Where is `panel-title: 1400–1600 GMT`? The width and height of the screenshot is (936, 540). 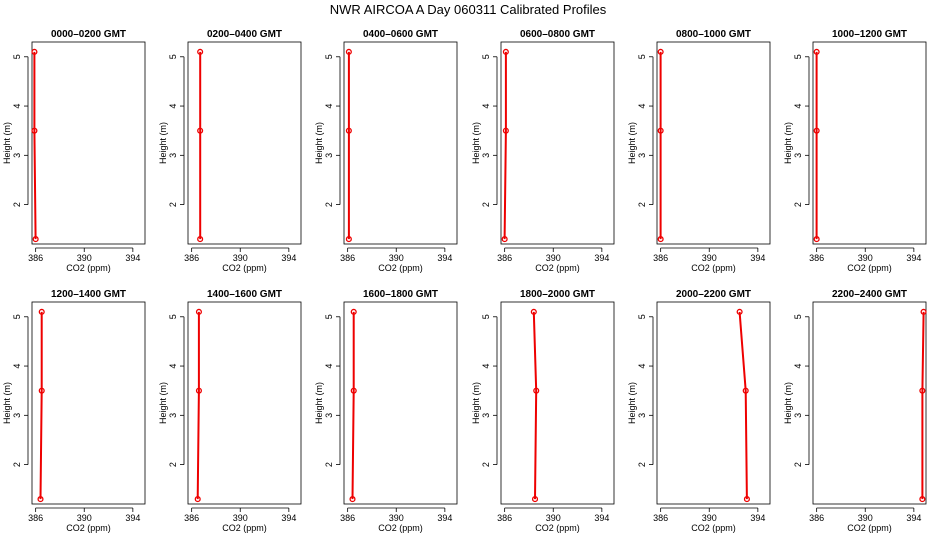 panel-title: 1400–1600 GMT is located at coordinates (244, 294).